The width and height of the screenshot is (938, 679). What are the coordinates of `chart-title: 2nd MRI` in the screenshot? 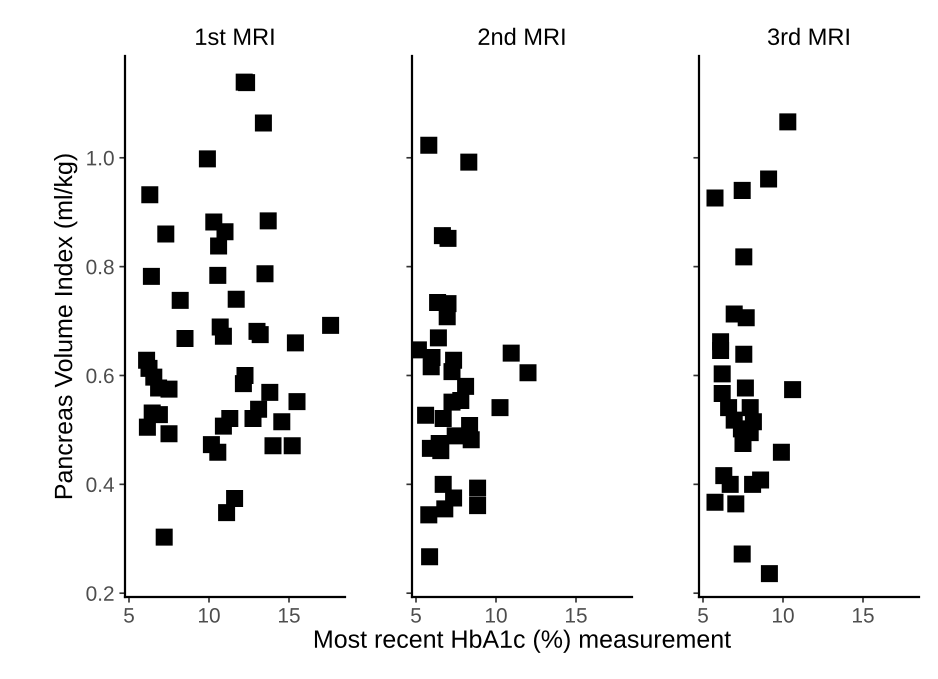 It's located at (521, 37).